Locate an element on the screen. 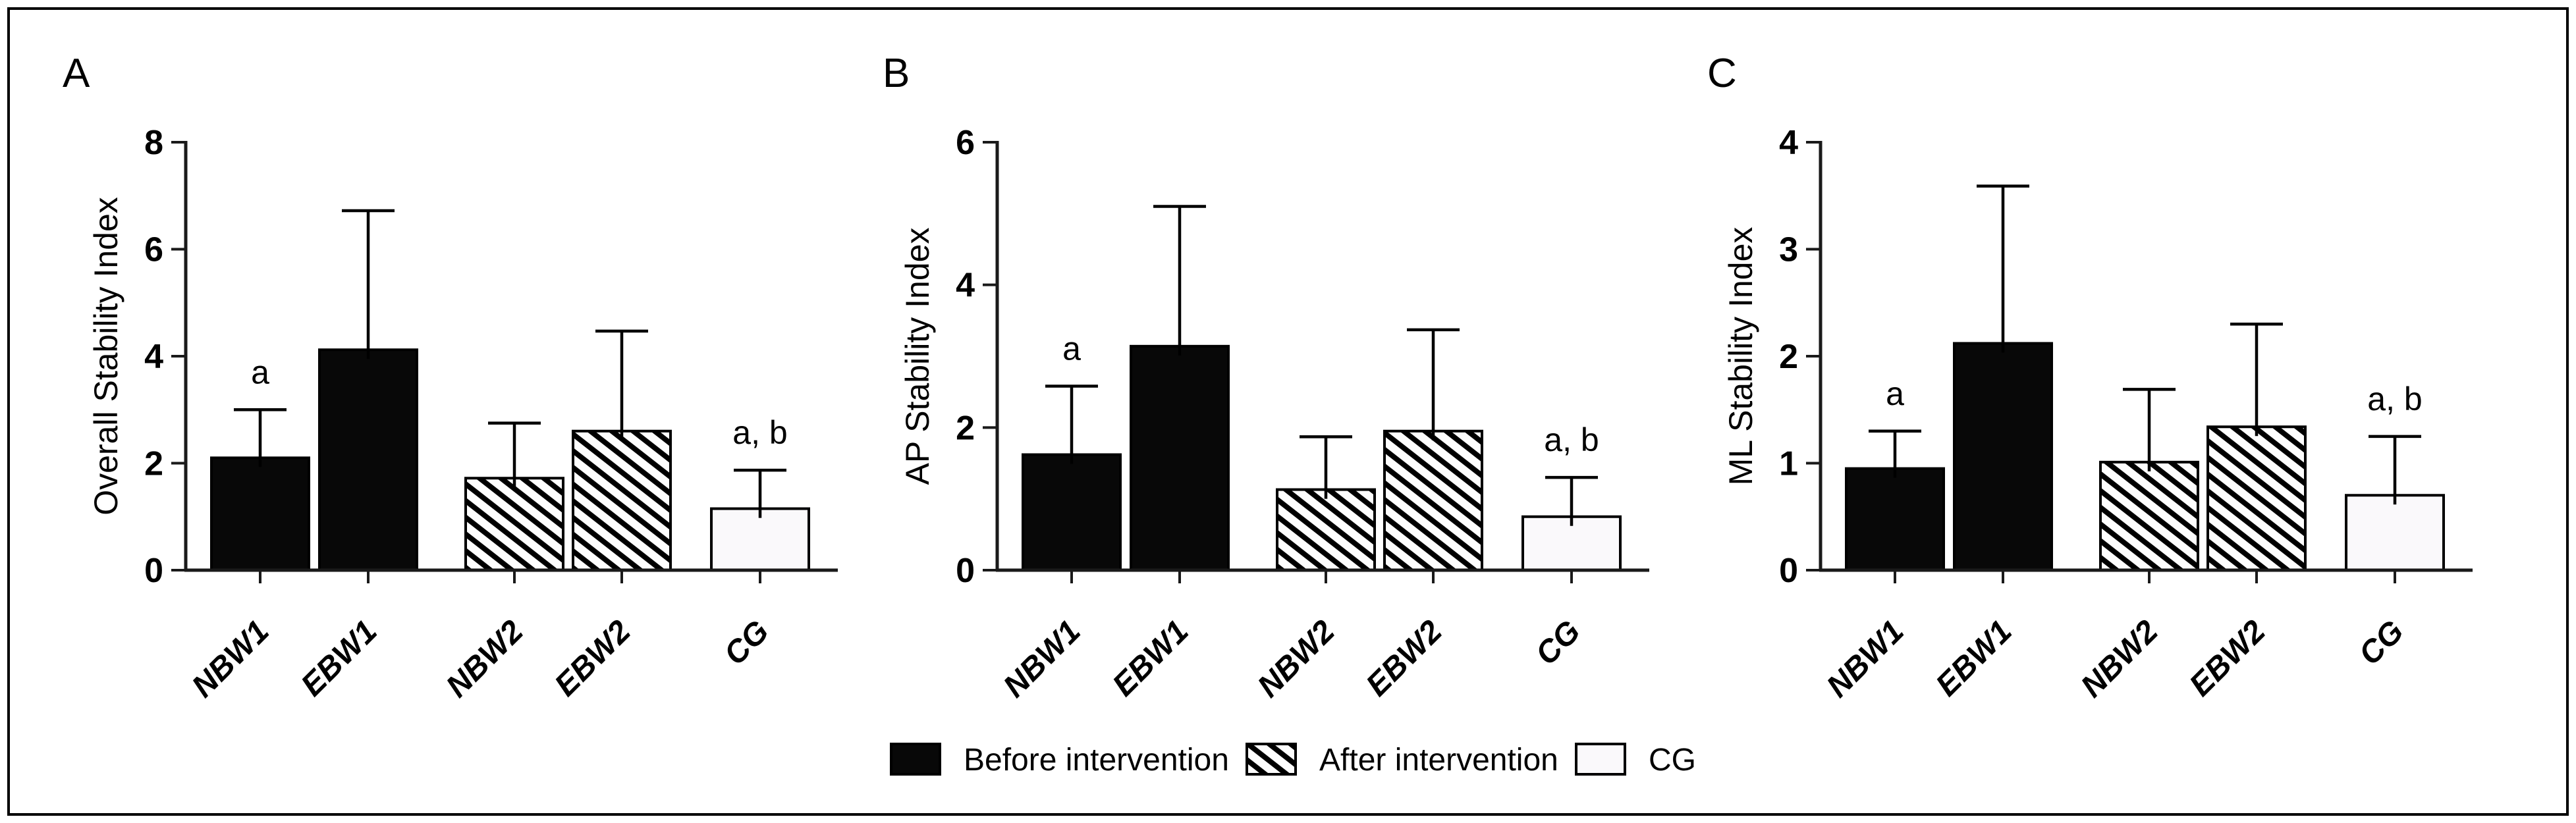  legend-swatch-hatch-icon is located at coordinates (1271, 759).